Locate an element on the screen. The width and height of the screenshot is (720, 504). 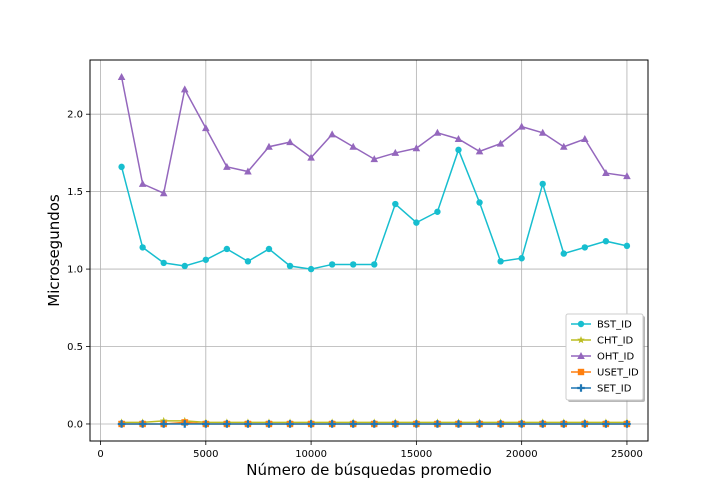
legend-label-cht-id: CHT_ID is located at coordinates (615, 341).